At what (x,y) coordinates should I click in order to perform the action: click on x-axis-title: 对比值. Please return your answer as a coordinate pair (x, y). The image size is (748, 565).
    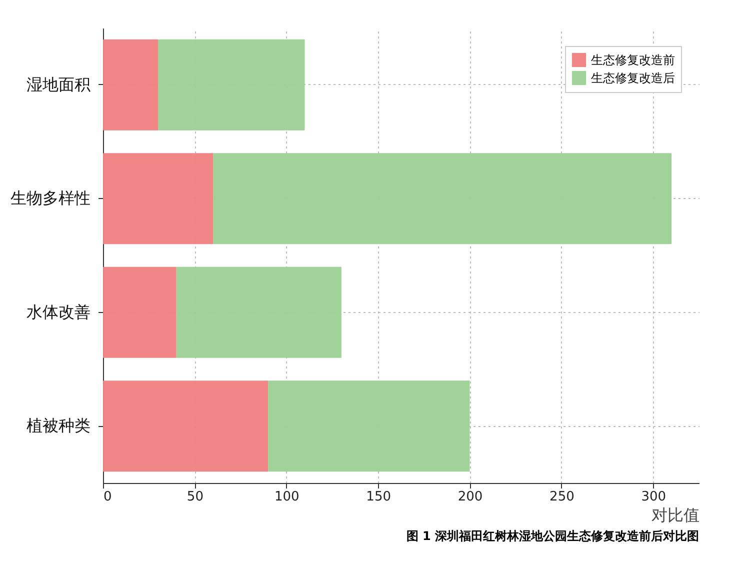
    Looking at the image, I should click on (676, 515).